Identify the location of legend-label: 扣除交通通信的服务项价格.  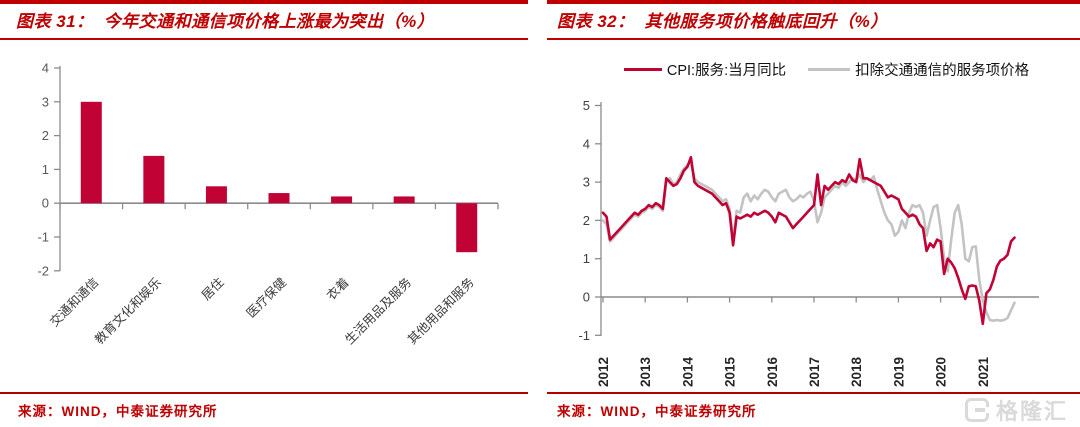
(942, 71).